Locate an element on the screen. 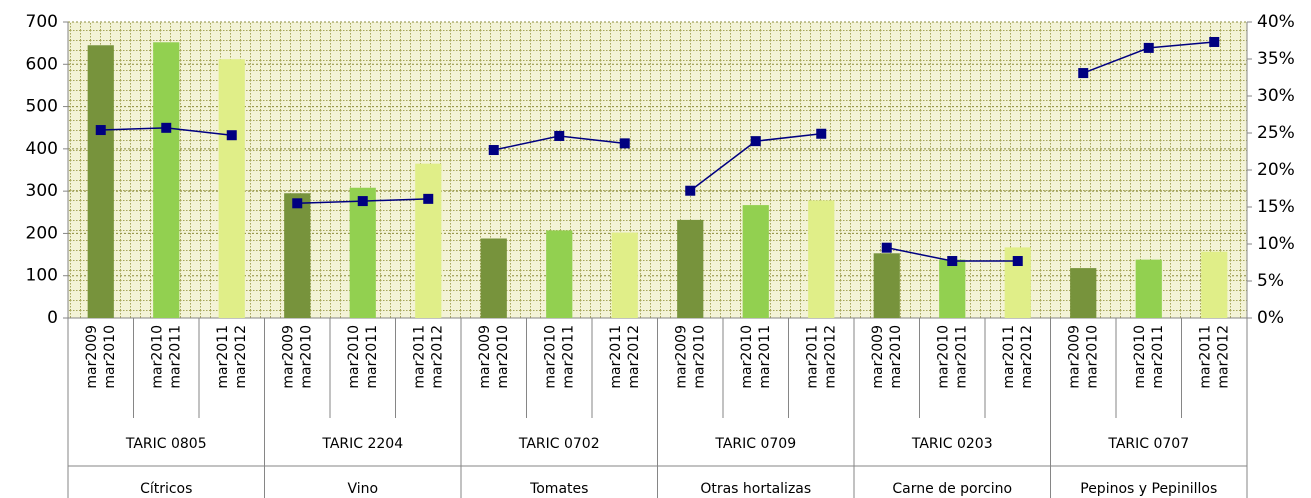 The height and width of the screenshot is (498, 1311). y2-tick-label: 10% is located at coordinates (1276, 244).